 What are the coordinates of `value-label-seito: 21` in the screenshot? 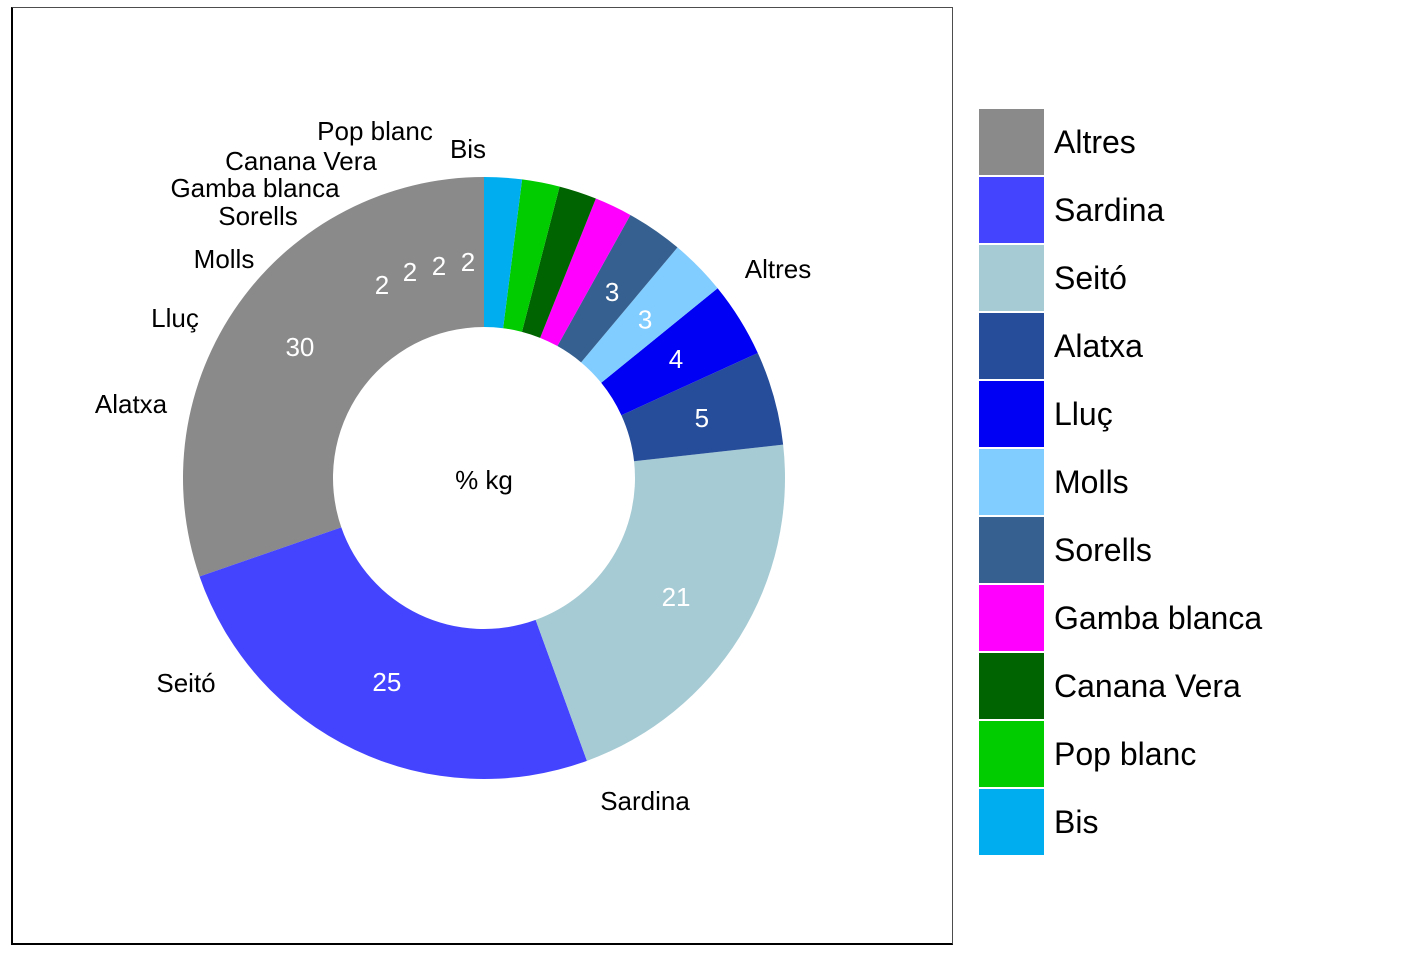 It's located at (676, 597).